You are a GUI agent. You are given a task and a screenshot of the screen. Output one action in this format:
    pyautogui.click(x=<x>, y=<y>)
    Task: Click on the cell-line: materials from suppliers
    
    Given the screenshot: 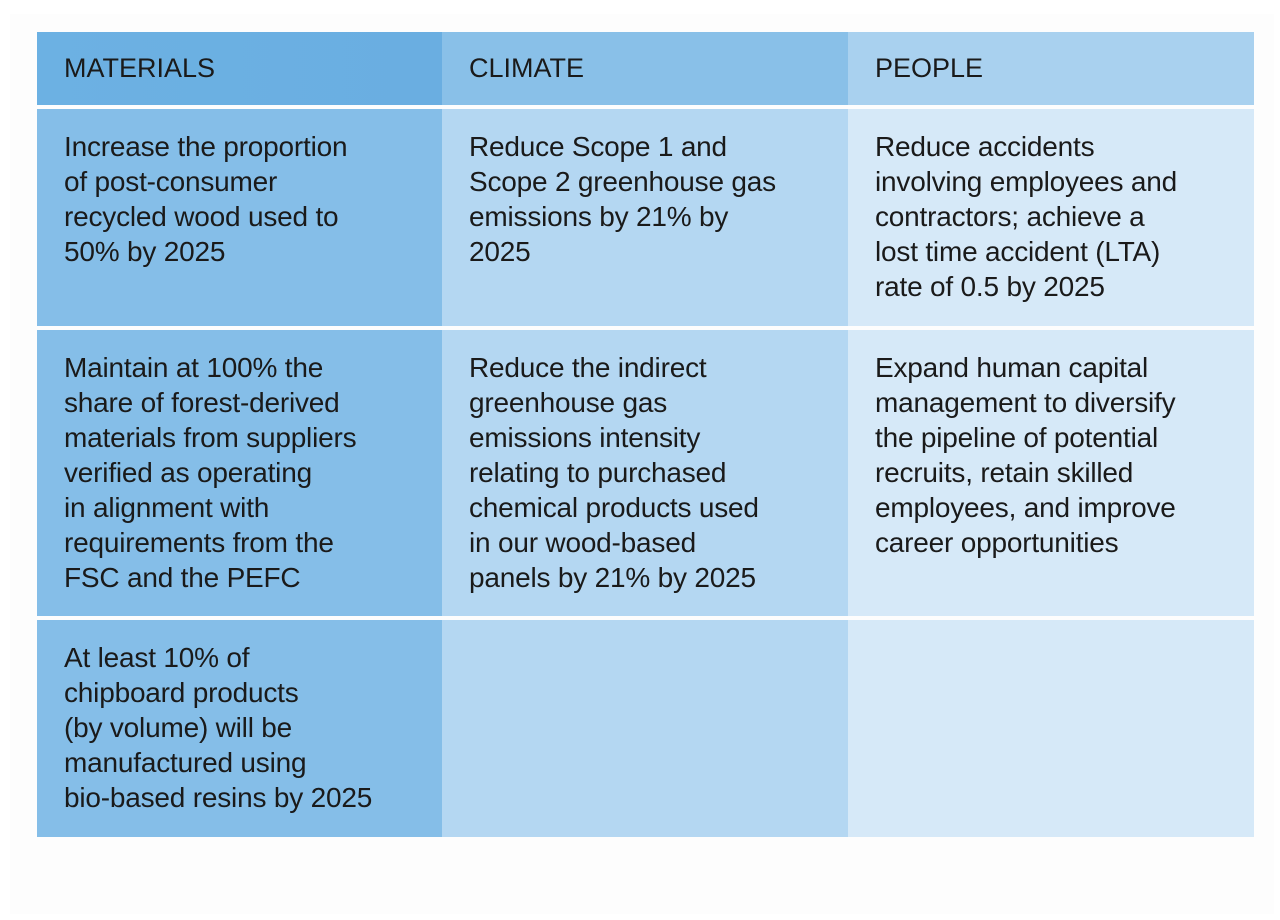 What is the action you would take?
    pyautogui.click(x=210, y=437)
    